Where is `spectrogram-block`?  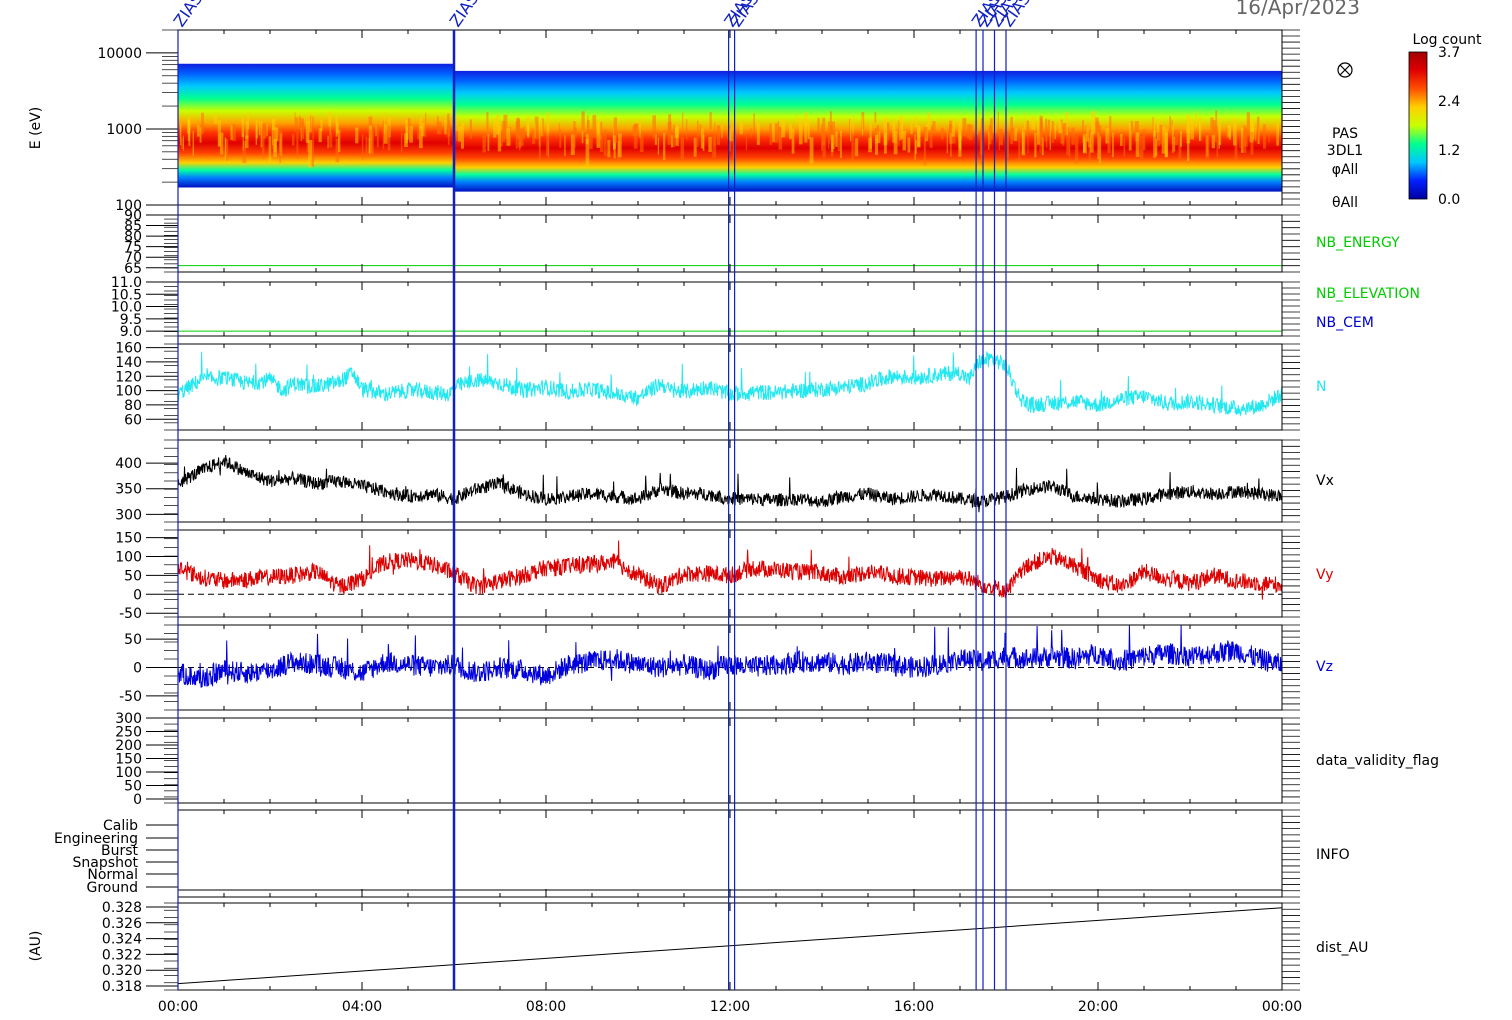 spectrogram-block is located at coordinates (316, 125).